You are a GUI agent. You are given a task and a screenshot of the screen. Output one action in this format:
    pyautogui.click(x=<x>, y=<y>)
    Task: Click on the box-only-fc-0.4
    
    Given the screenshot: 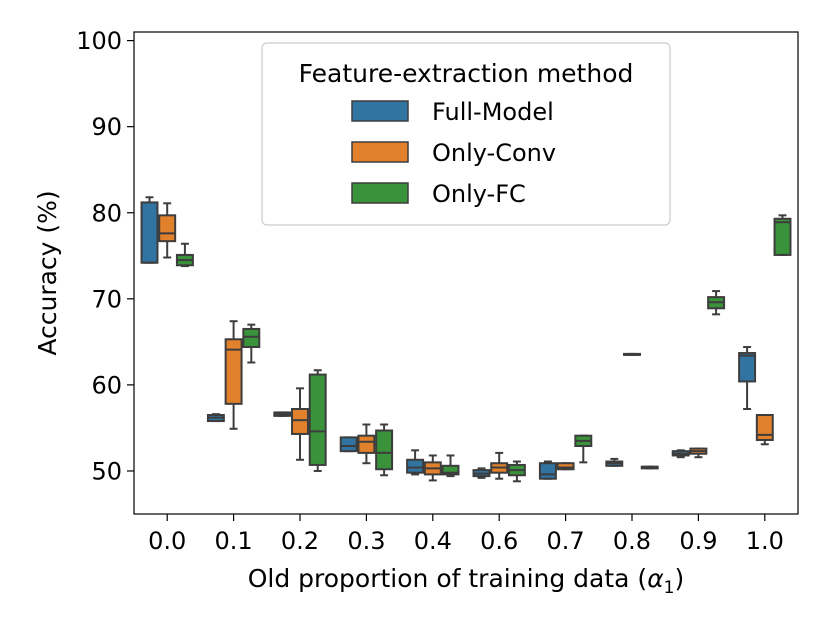 What is the action you would take?
    pyautogui.click(x=450, y=466)
    